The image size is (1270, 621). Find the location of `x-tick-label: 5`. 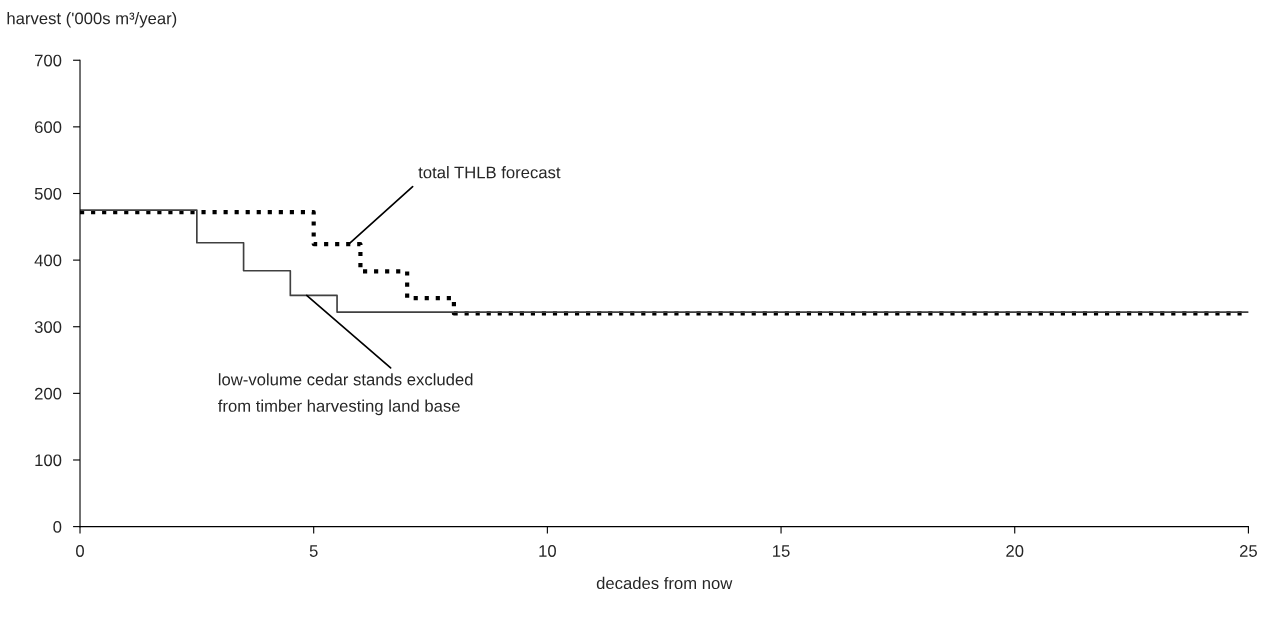

x-tick-label: 5 is located at coordinates (313, 551).